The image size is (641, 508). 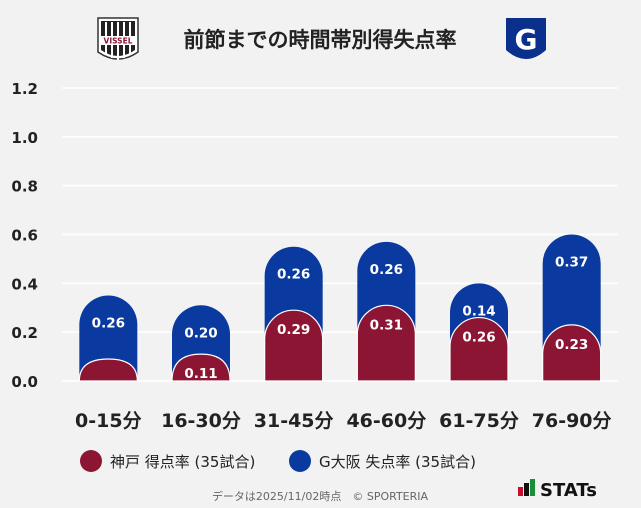 What do you see at coordinates (572, 421) in the screenshot?
I see `x-tick-label: 76-90分` at bounding box center [572, 421].